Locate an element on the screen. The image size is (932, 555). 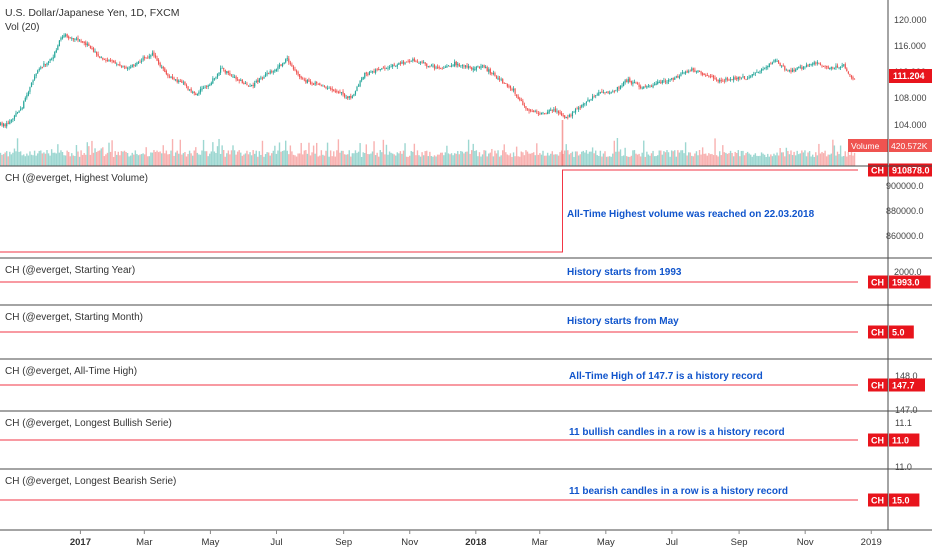
pane-title: CH (@everget, Longest Bearish Serie) is located at coordinates (90, 481).